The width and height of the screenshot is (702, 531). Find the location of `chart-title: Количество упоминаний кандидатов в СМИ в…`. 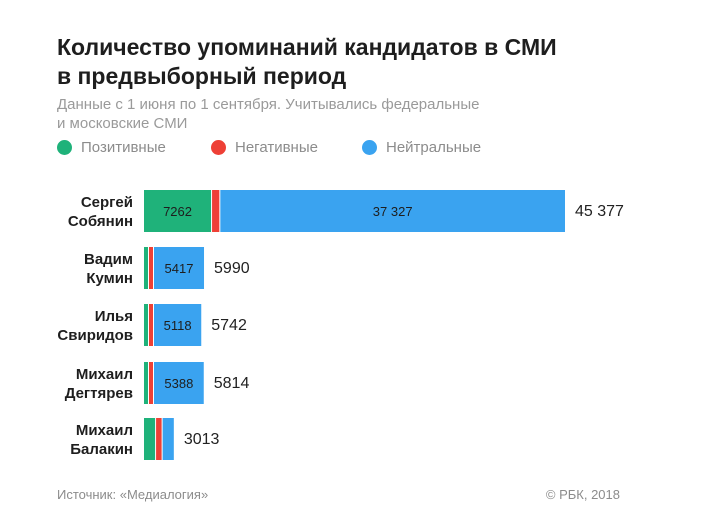

chart-title: Количество упоминаний кандидатов в СМИ в… is located at coordinates (357, 62).